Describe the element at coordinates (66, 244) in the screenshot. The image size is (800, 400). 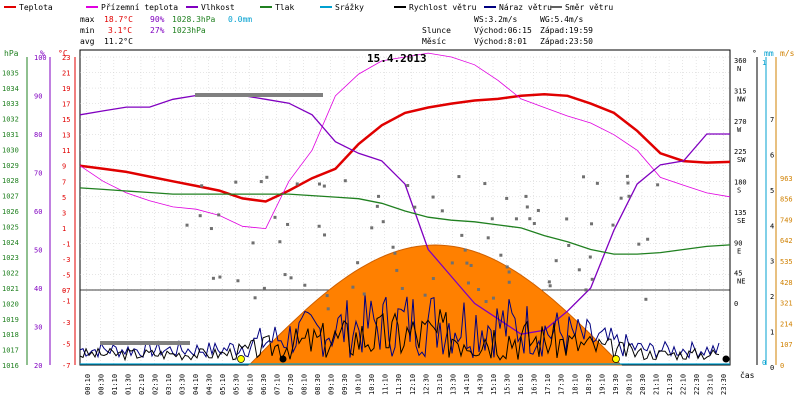
I see `temp-tick-label: -1` at that location.